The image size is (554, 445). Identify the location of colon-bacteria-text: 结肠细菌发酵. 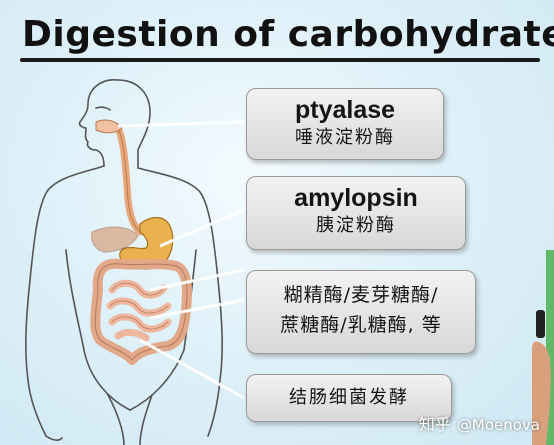
(349, 397).